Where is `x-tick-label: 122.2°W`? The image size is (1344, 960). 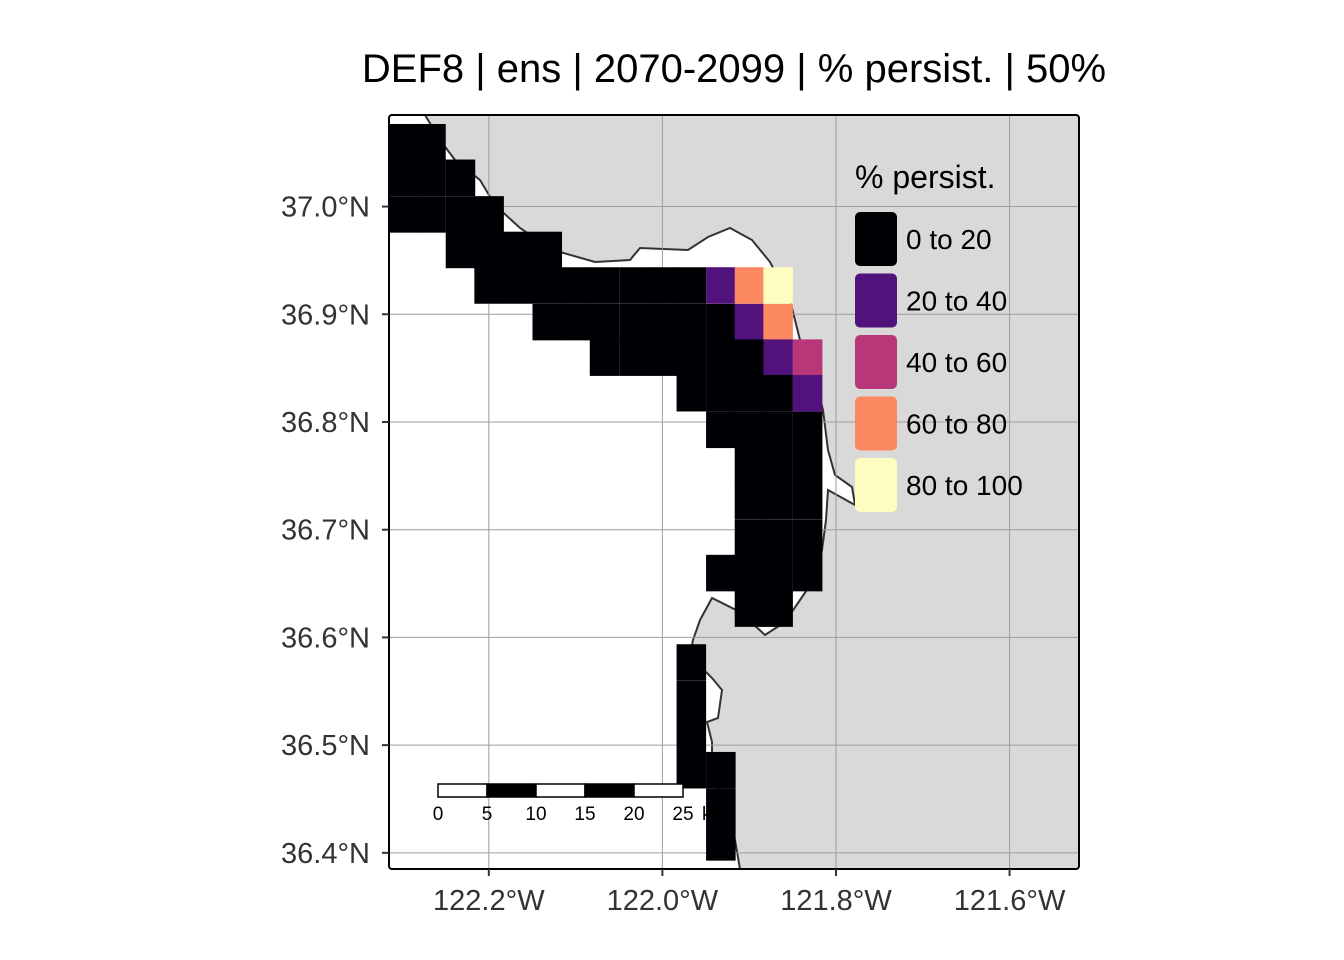 x-tick-label: 122.2°W is located at coordinates (489, 901).